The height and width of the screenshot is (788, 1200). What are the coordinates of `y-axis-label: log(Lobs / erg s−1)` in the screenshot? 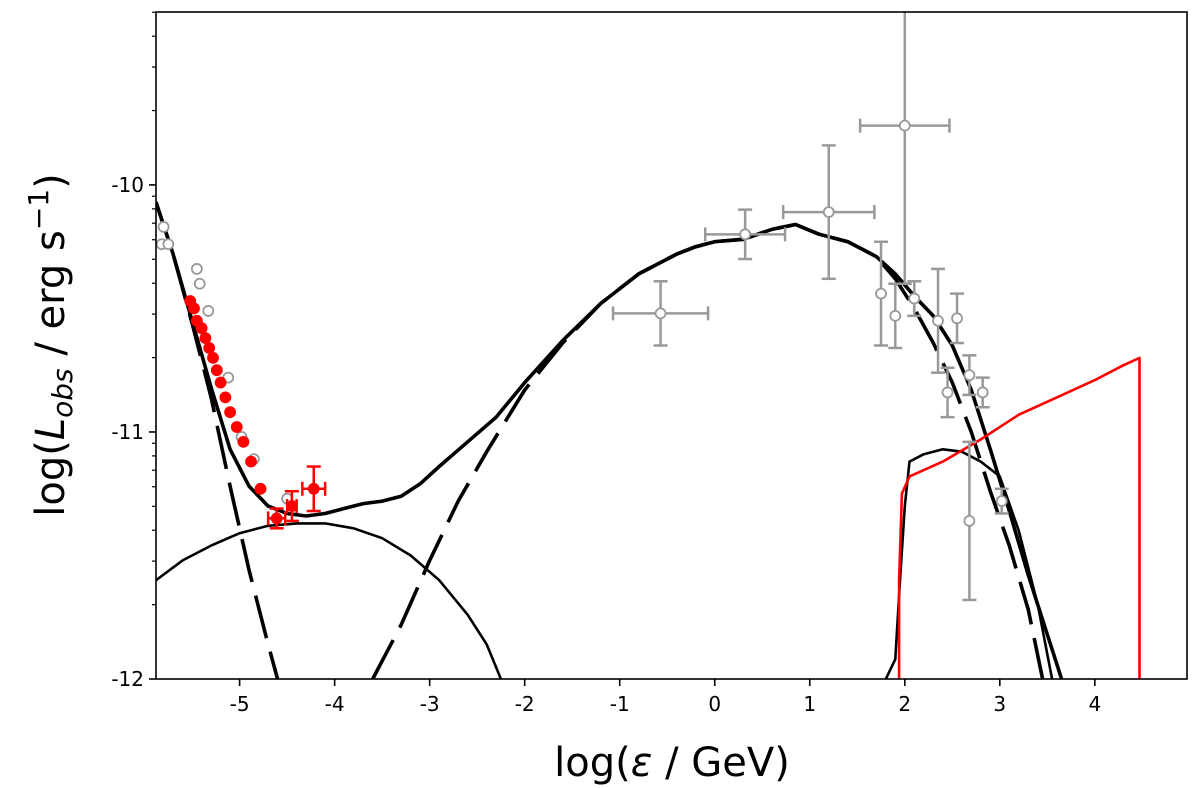 It's located at (50, 344).